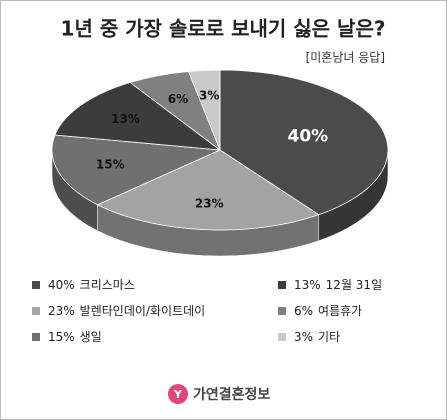 This screenshot has height=420, width=447. I want to click on source: 가연결혼정보, so click(231, 394).